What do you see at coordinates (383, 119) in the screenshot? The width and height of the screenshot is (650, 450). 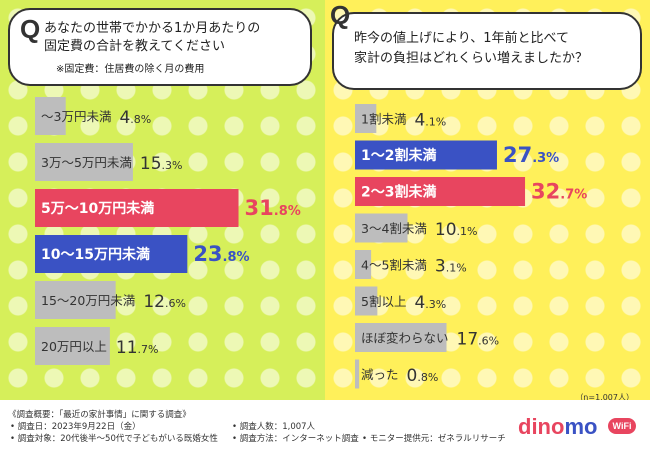 I see `right-bar-label-0: 1割未満` at bounding box center [383, 119].